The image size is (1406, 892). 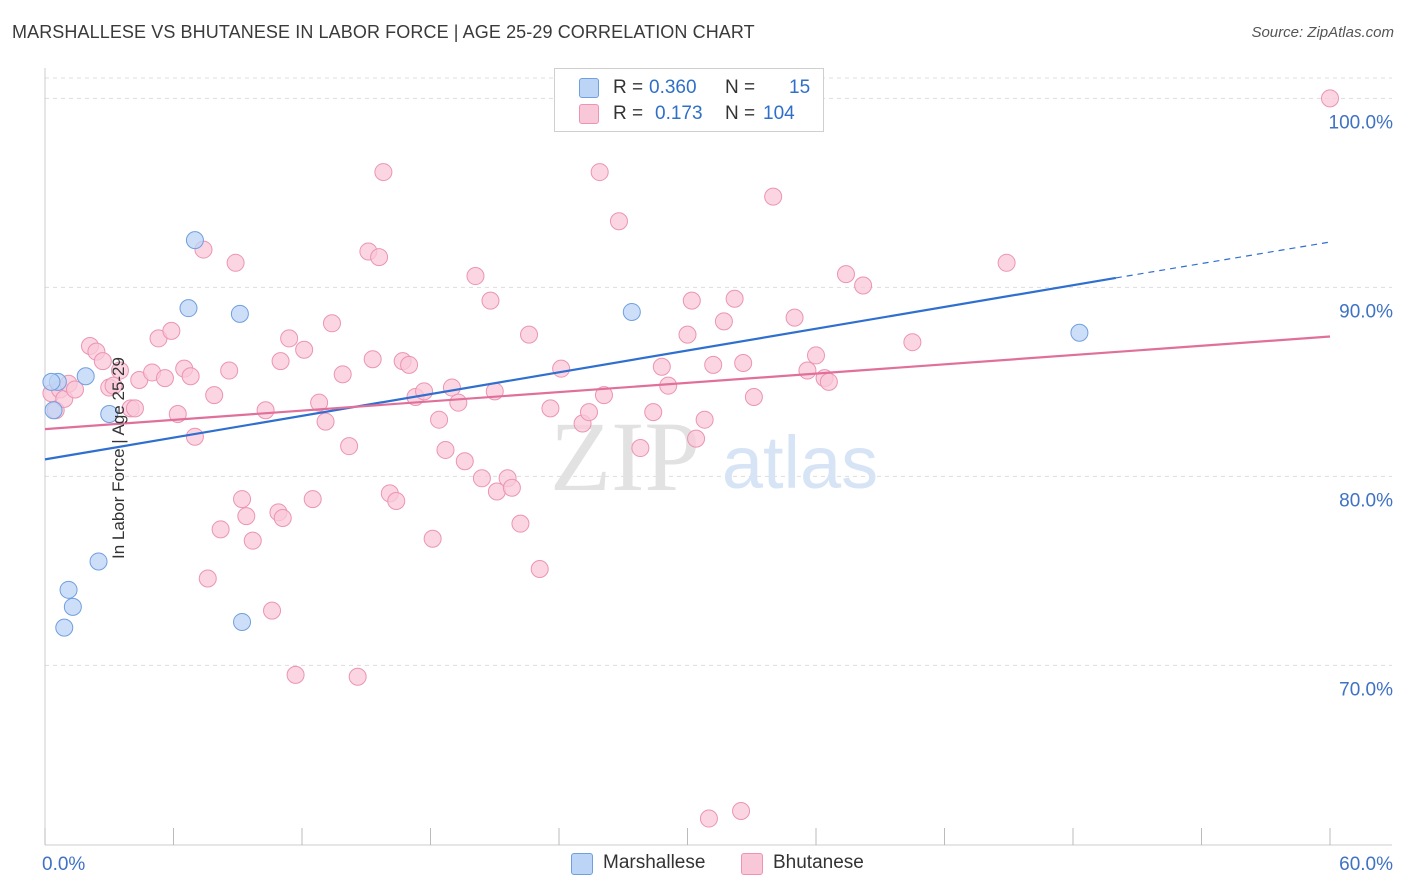 I want to click on y-axis-label: In Labor Force | Age 25-29, so click(x=118, y=458).